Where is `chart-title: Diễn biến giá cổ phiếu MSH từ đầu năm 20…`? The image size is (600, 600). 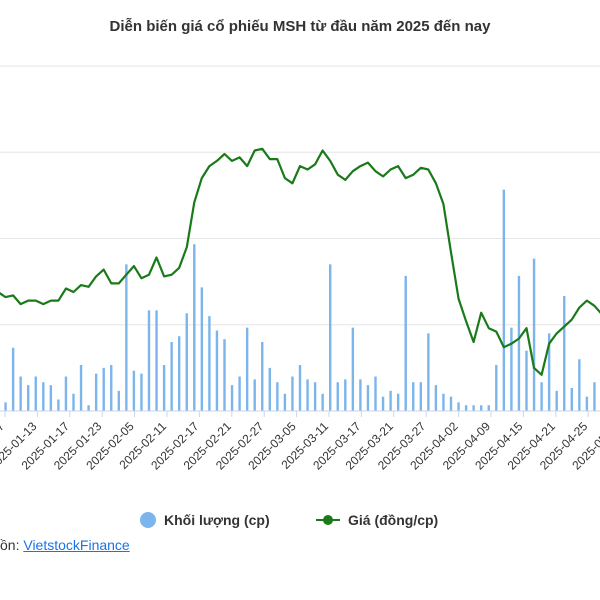 chart-title: Diễn biến giá cổ phiếu MSH từ đầu năm 20… is located at coordinates (300, 26).